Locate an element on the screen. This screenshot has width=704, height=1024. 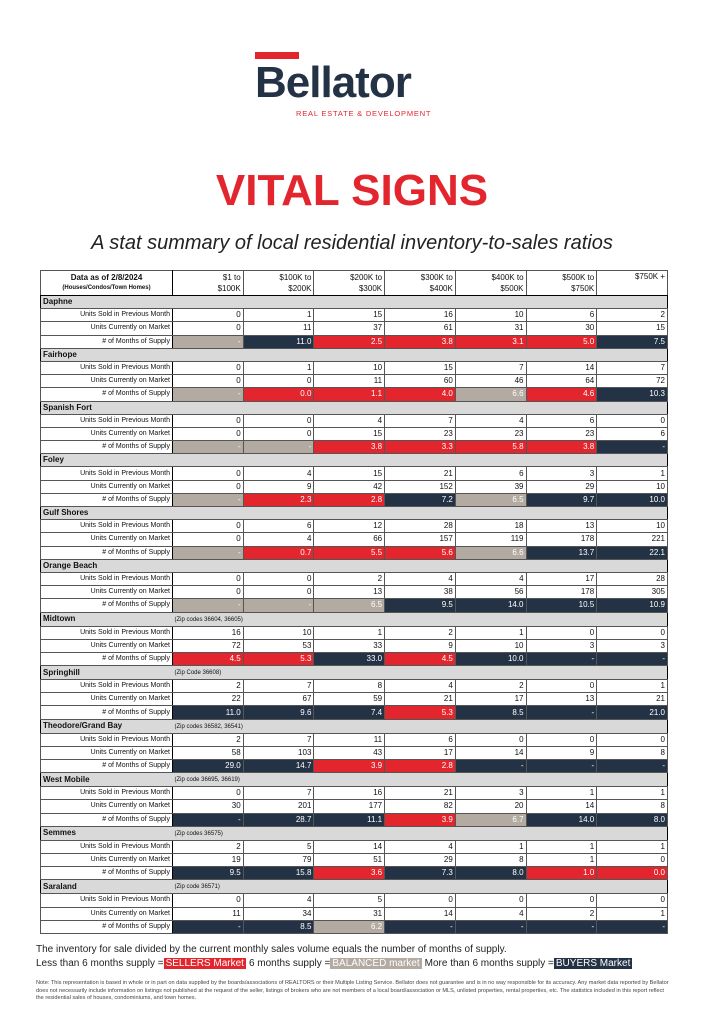
value-cell: 60 is located at coordinates (420, 381).